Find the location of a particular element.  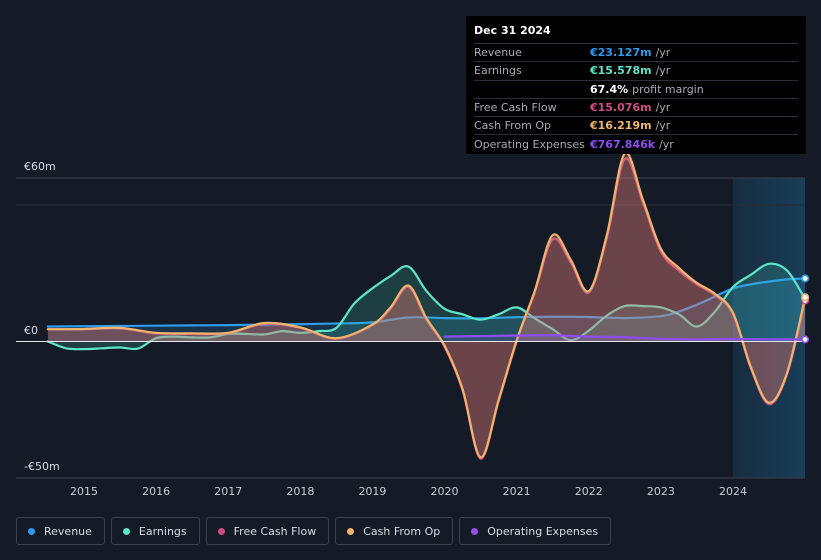

x-tick-label: 2015 is located at coordinates (84, 491).